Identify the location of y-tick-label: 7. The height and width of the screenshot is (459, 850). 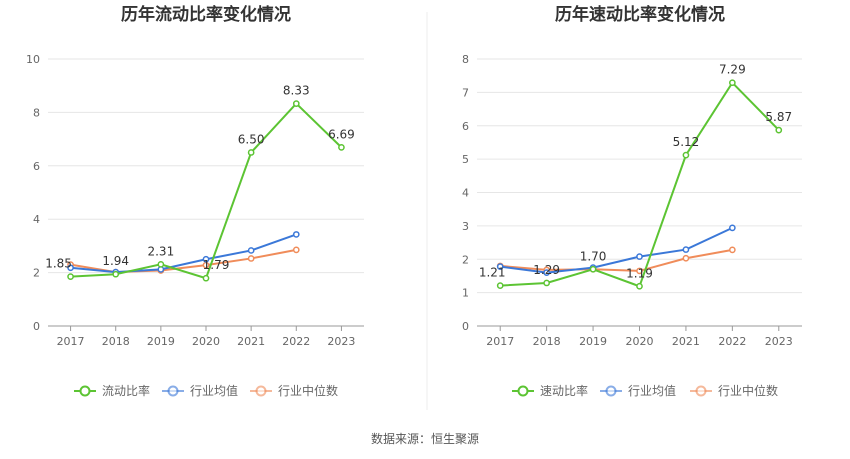
(465, 92).